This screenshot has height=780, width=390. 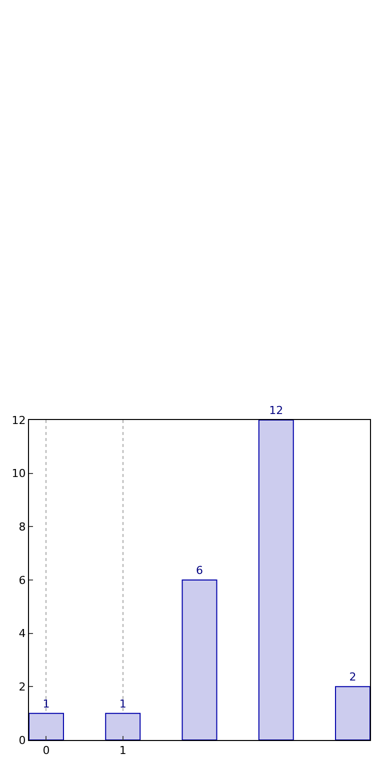 I want to click on data-label: 6, so click(x=199, y=570).